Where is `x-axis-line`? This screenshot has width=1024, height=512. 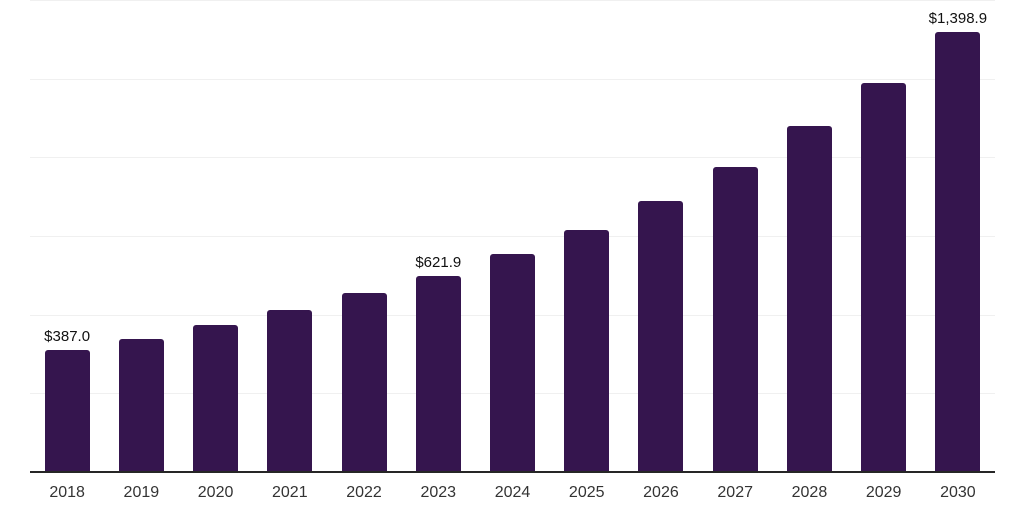
x-axis-line is located at coordinates (512, 472).